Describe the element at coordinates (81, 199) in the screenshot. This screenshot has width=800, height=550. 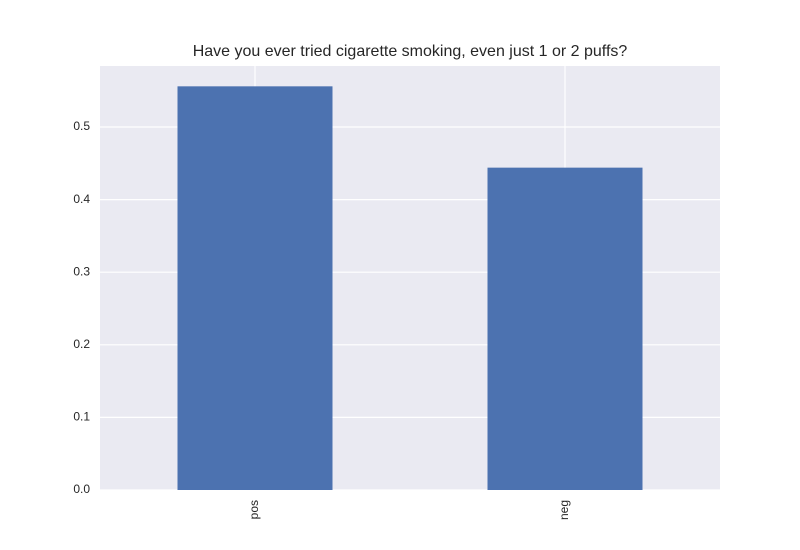
I see `y-tick-label: 0.4` at that location.